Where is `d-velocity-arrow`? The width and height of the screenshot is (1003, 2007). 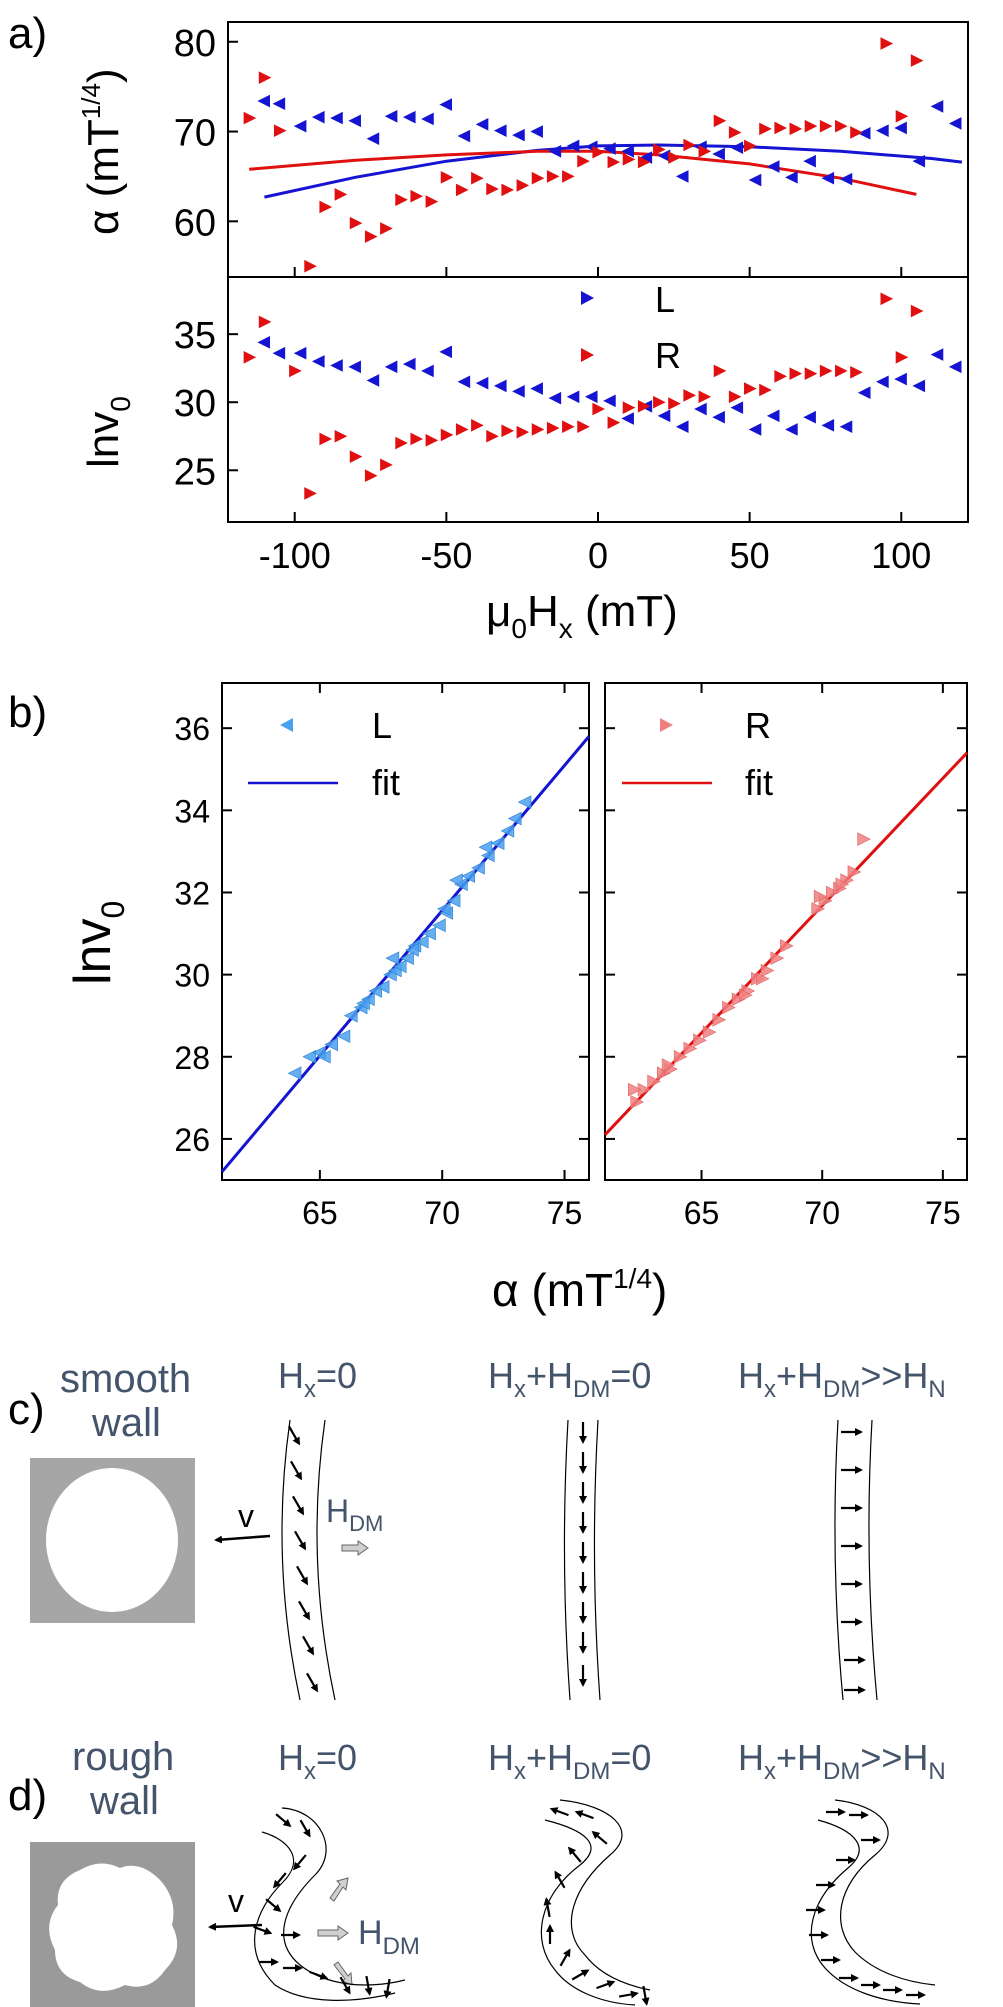 d-velocity-arrow is located at coordinates (235, 1926).